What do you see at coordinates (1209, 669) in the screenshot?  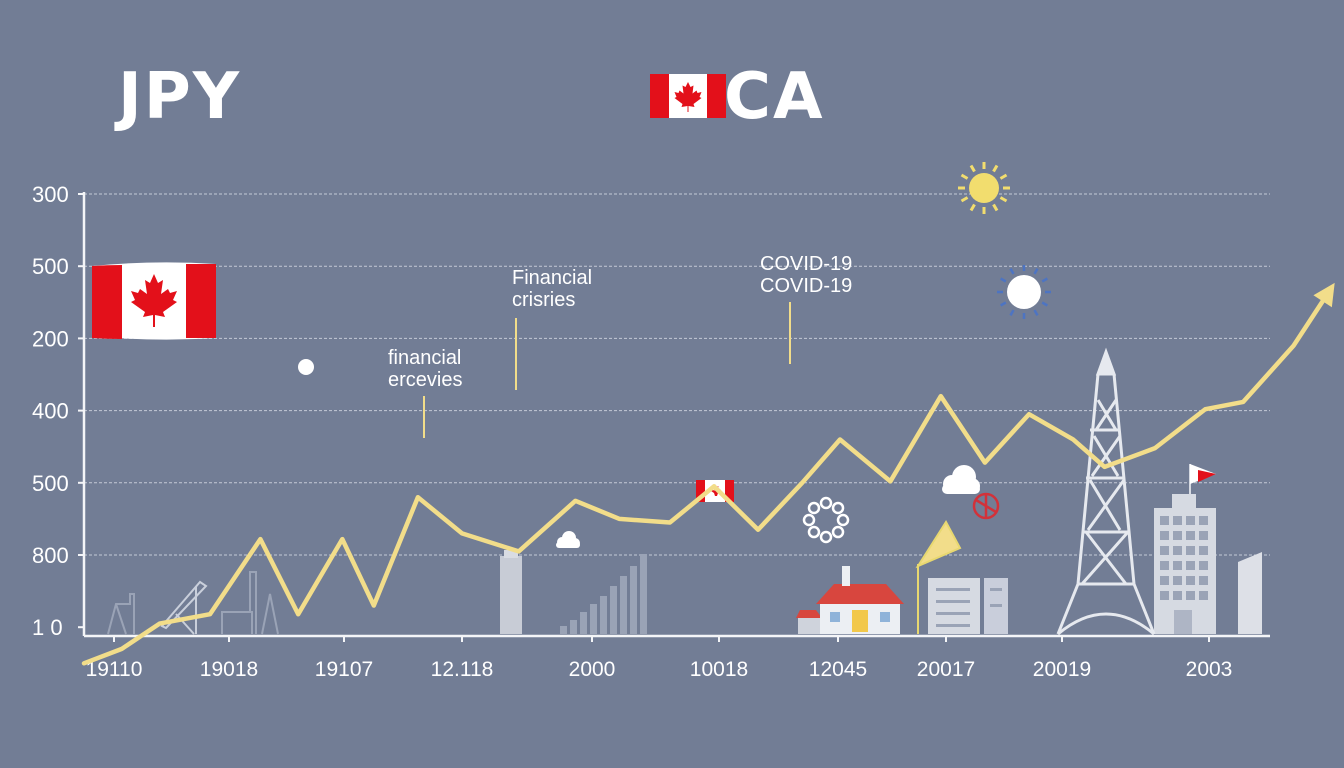 I see `x-tick-label: 2003` at bounding box center [1209, 669].